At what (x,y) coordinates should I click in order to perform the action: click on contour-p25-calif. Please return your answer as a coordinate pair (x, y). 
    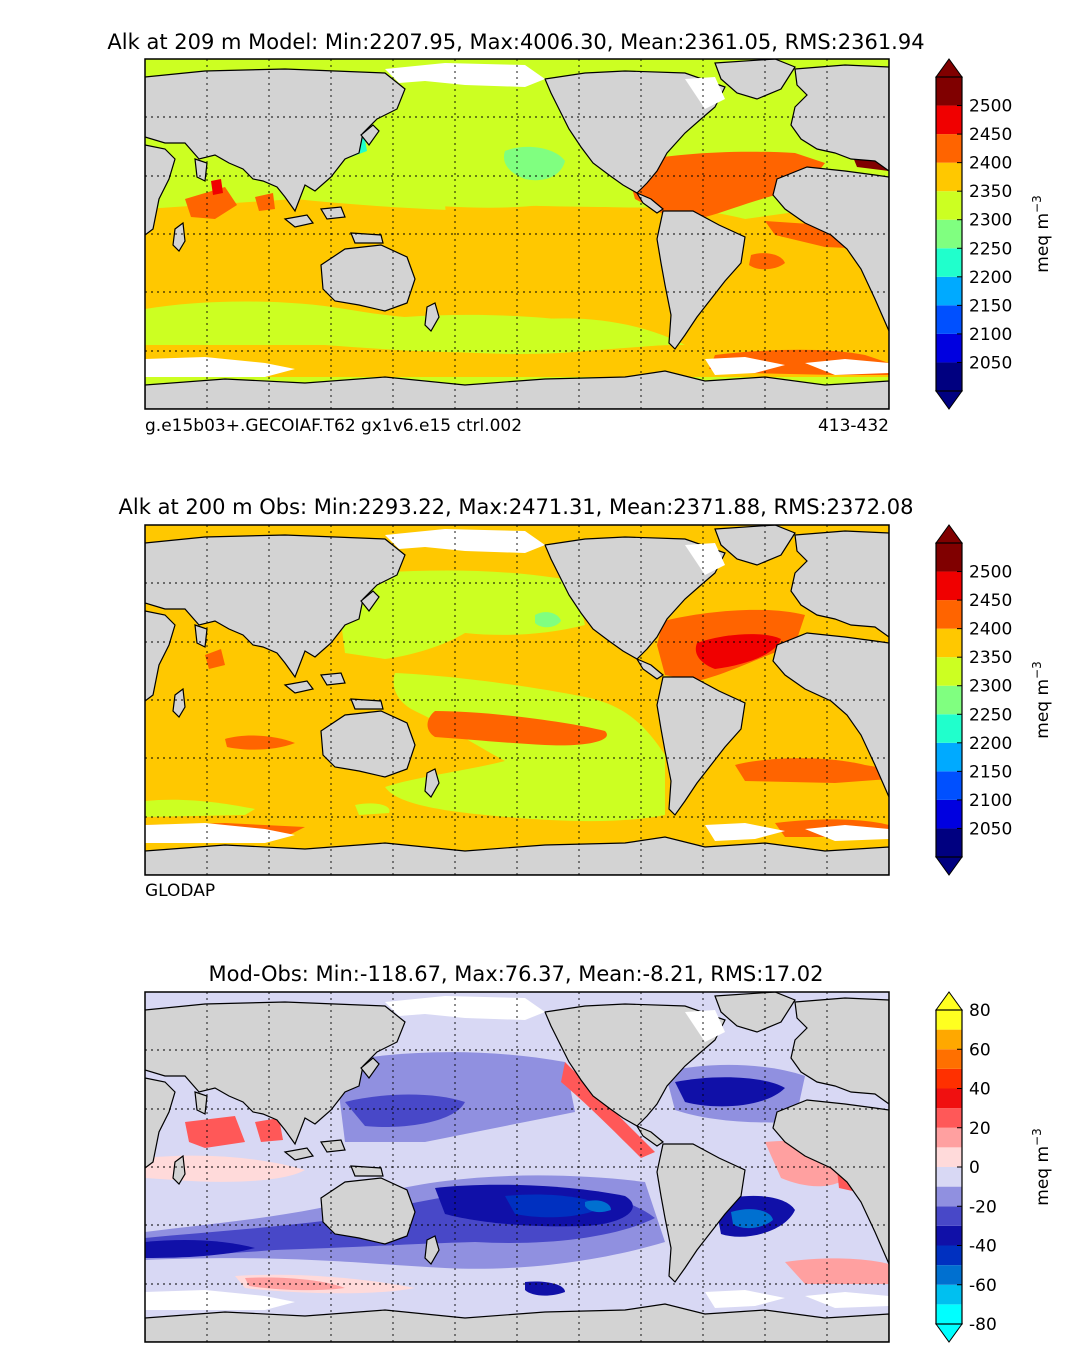
    Looking at the image, I should click on (608, 1110).